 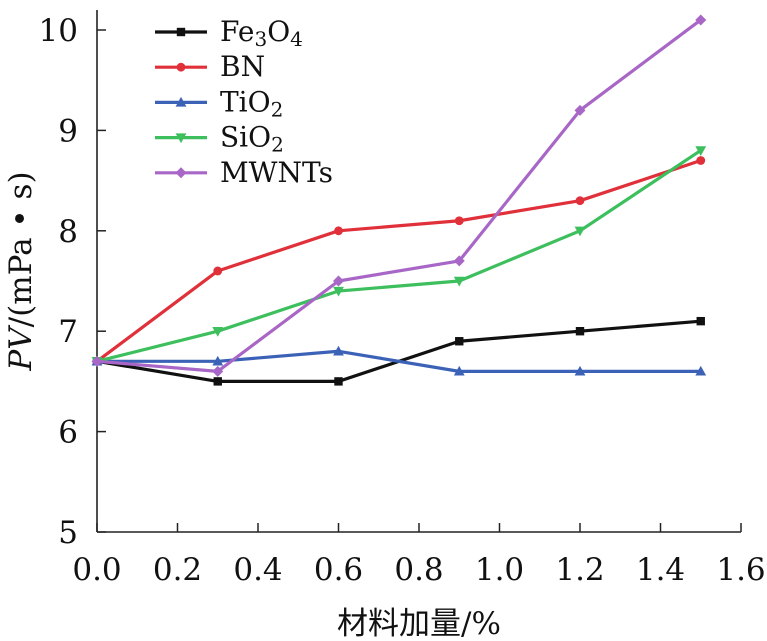 I want to click on y-tick-label: 6, so click(x=68, y=433).